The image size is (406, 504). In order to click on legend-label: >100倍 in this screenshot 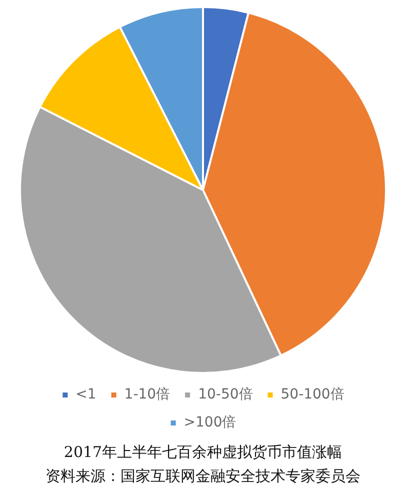, I will do `click(210, 422)`.